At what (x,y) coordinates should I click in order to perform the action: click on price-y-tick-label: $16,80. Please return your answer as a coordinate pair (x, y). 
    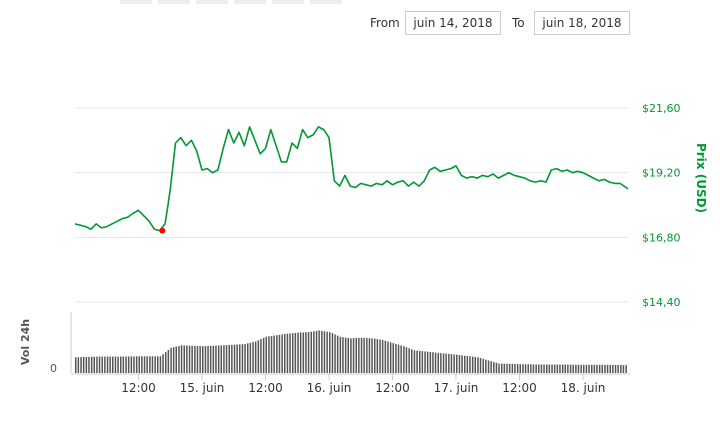
    Looking at the image, I should click on (661, 237).